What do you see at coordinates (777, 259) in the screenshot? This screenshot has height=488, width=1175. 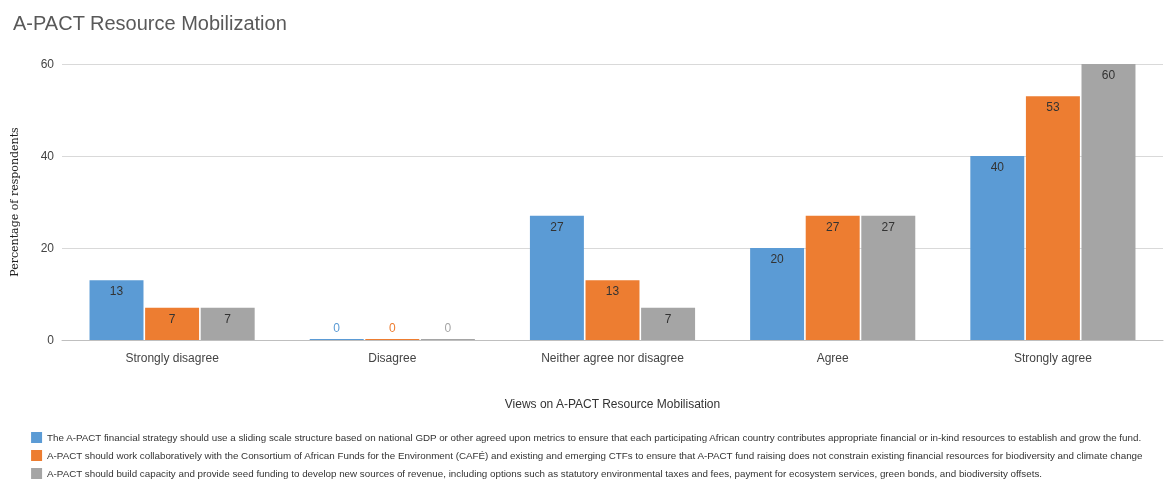 I see `data-label: 20` at bounding box center [777, 259].